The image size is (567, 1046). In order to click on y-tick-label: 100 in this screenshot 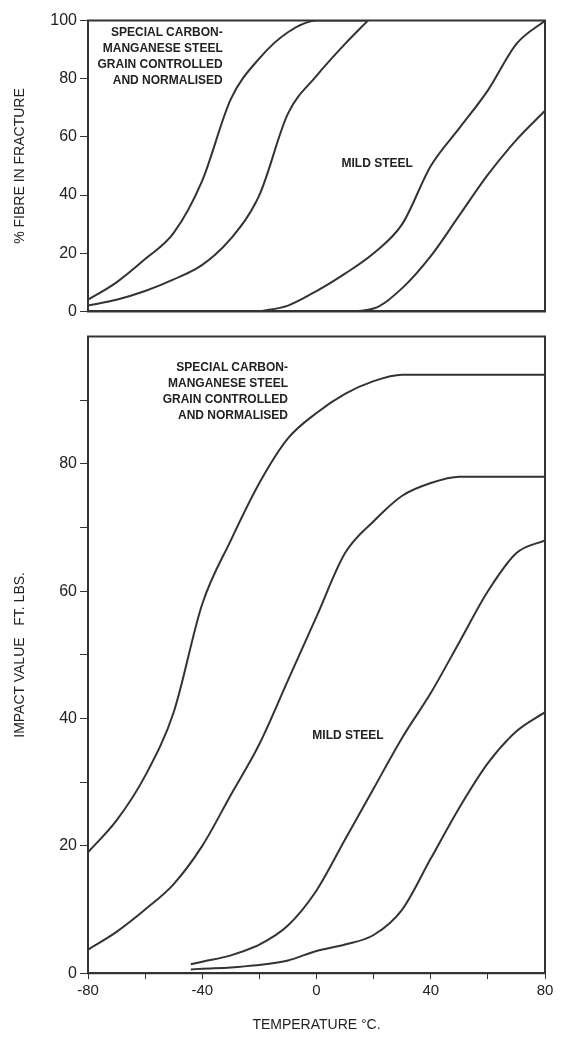, I will do `click(64, 20)`.